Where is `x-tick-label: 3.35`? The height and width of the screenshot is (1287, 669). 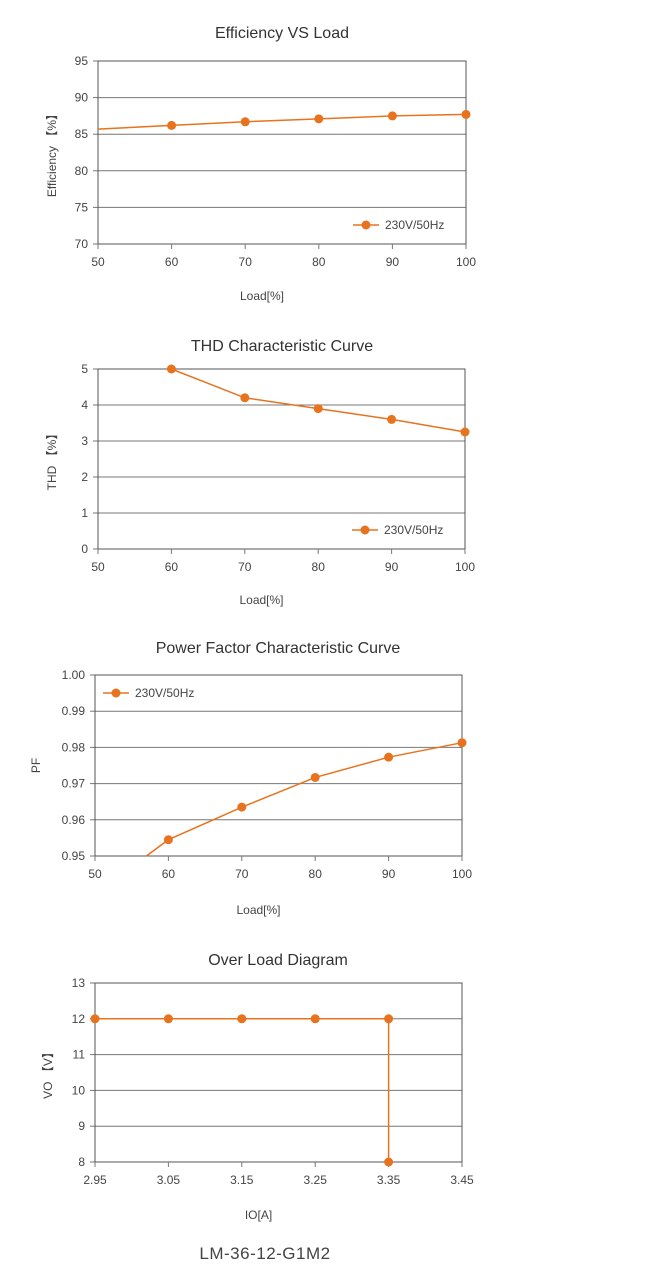 x-tick-label: 3.35 is located at coordinates (389, 1180).